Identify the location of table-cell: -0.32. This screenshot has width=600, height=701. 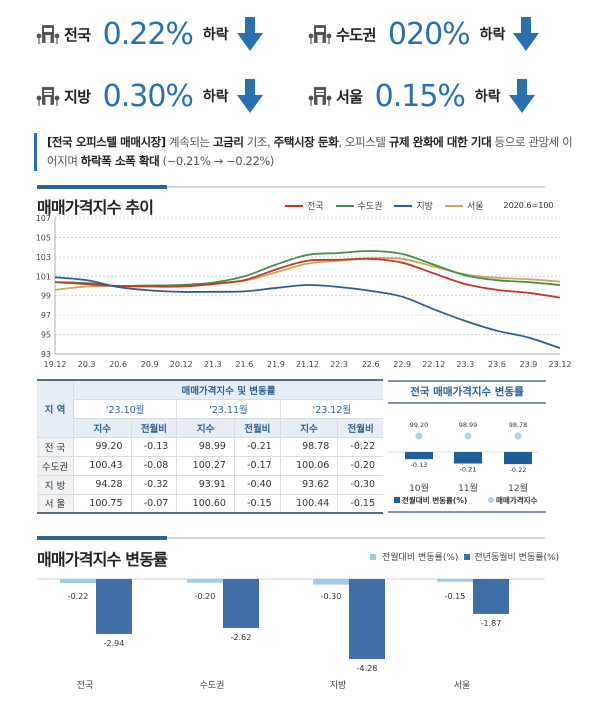
(153, 485).